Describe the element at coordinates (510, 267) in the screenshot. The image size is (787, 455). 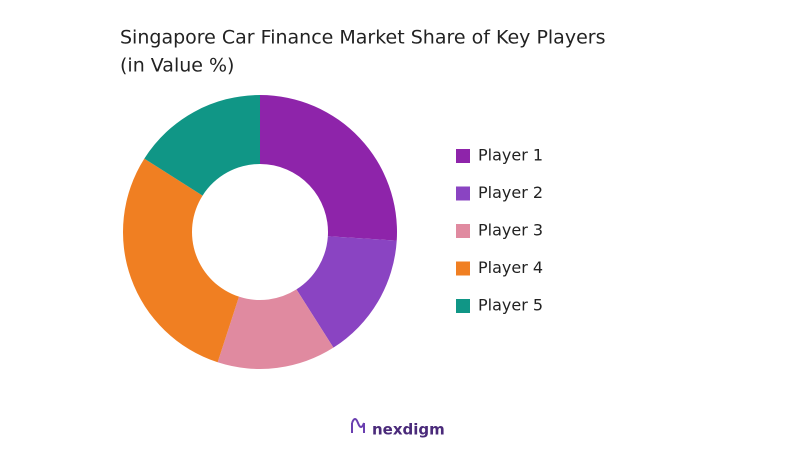
I see `legend-label: Player 4` at that location.